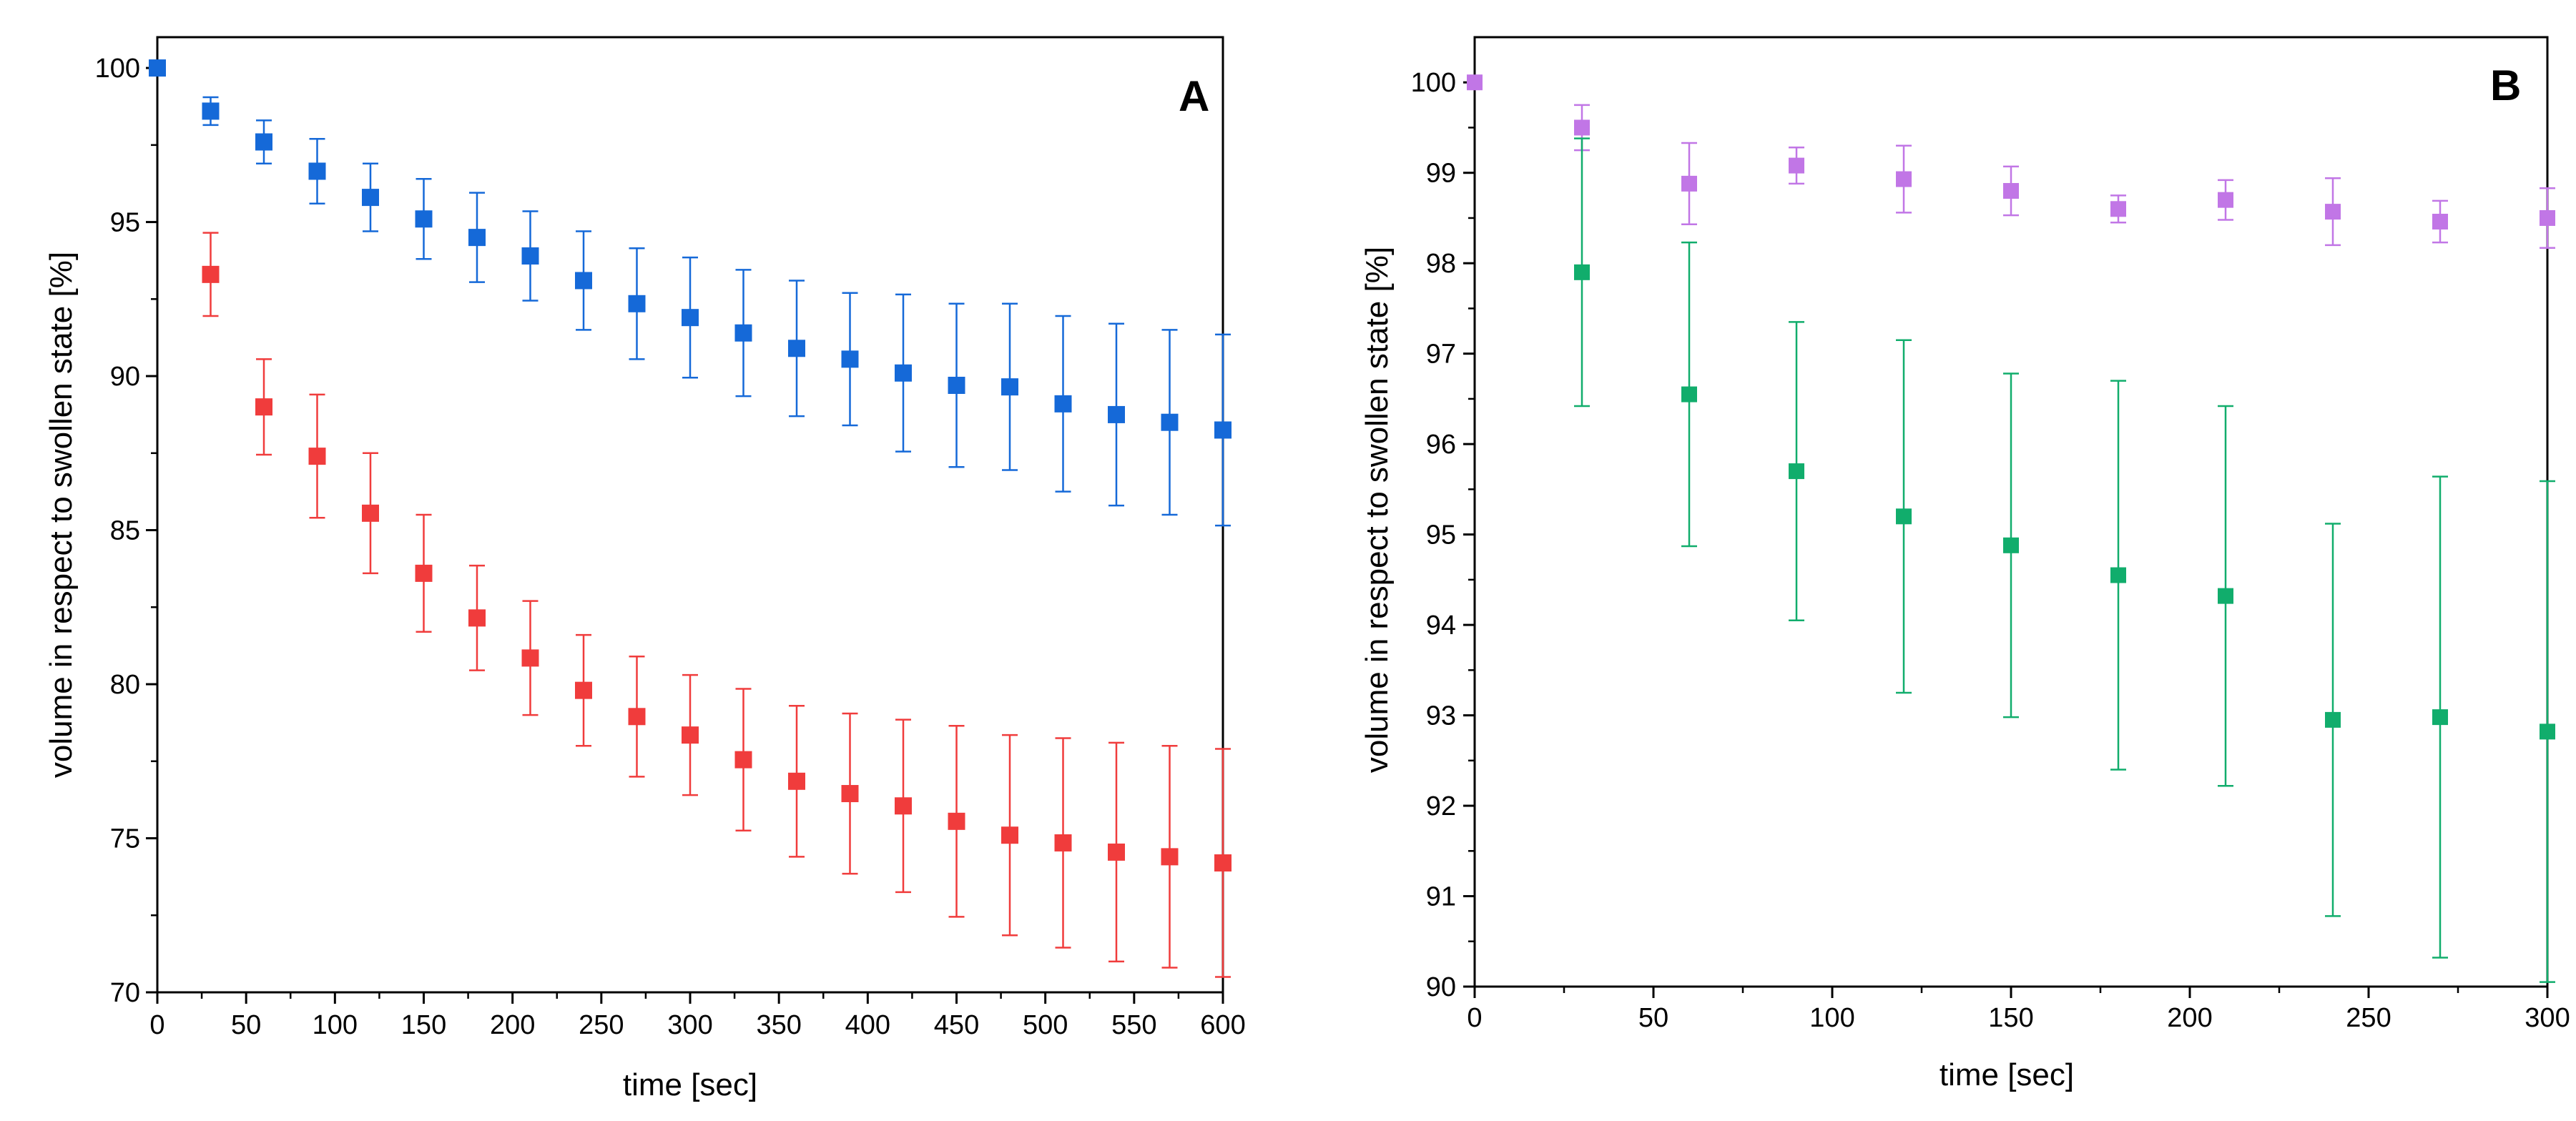 Image resolution: width=2576 pixels, height=1121 pixels. What do you see at coordinates (125, 685) in the screenshot?
I see `y-tick-label: 80` at bounding box center [125, 685].